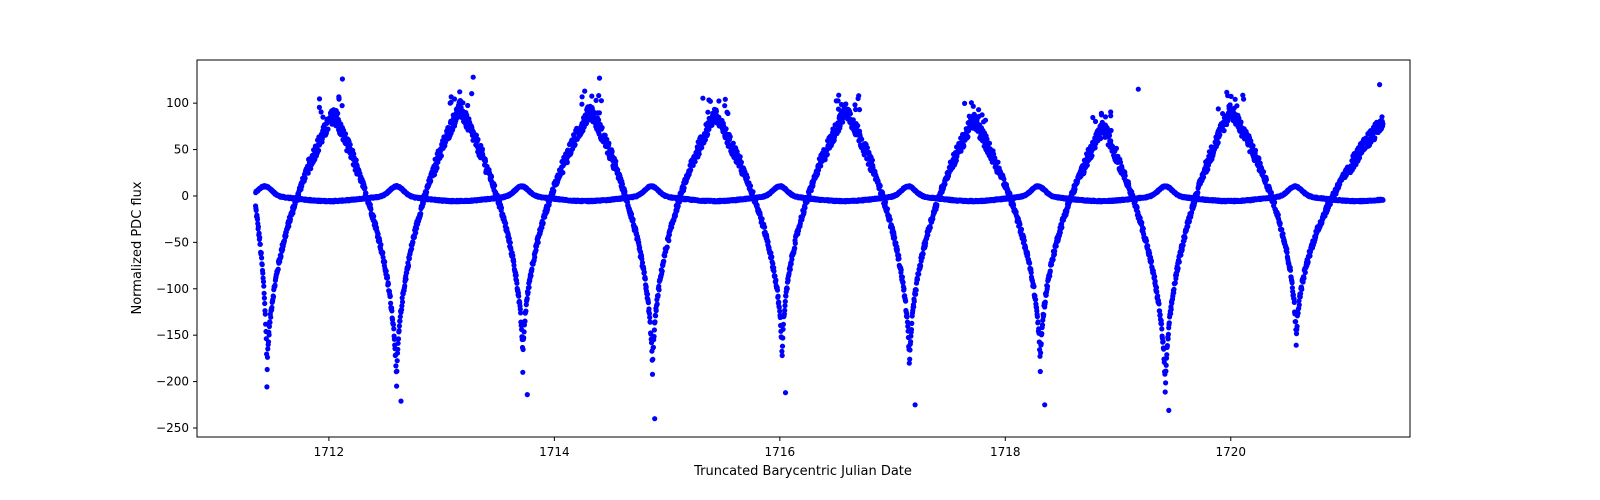  I want to click on y-tick-label: −200, so click(172, 382).